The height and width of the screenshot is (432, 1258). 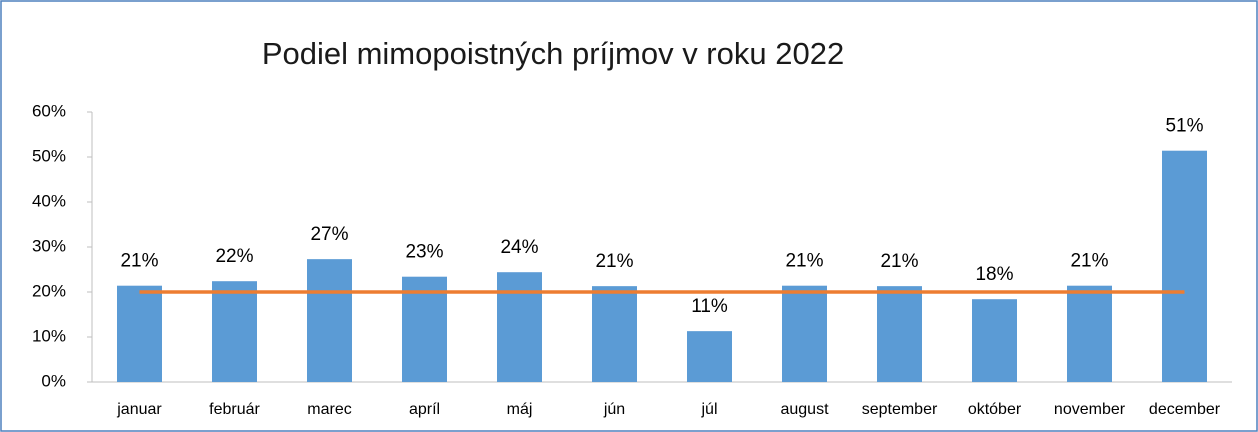 I want to click on y-tick-label: 50%, so click(x=49, y=155).